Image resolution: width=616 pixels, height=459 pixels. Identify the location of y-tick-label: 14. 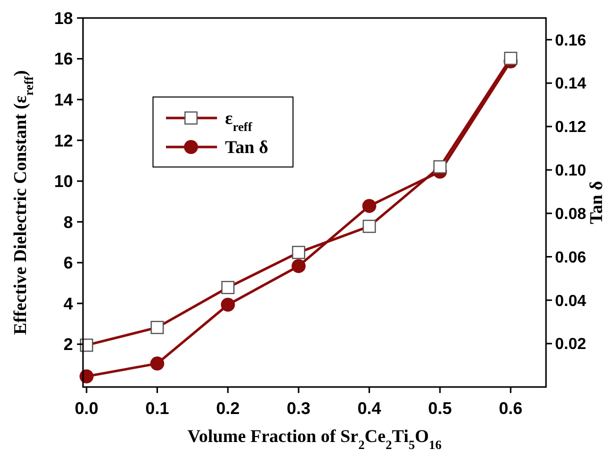
(64, 100).